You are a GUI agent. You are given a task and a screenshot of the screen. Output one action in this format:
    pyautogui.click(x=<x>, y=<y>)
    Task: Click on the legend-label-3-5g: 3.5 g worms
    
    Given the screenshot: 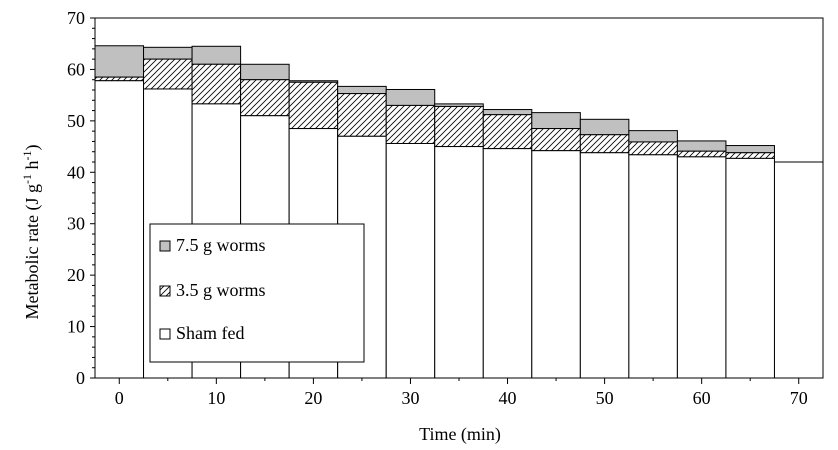 What is the action you would take?
    pyautogui.click(x=221, y=290)
    